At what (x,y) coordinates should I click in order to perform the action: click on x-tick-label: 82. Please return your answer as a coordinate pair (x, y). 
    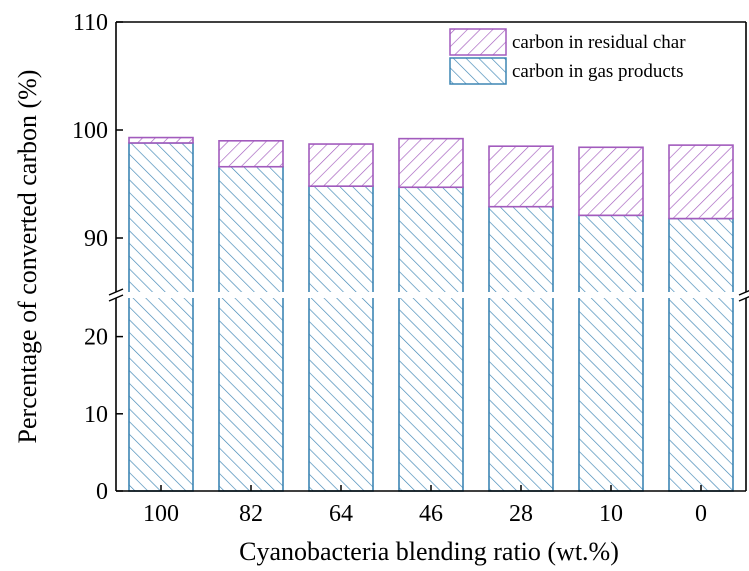
    Looking at the image, I should click on (251, 514).